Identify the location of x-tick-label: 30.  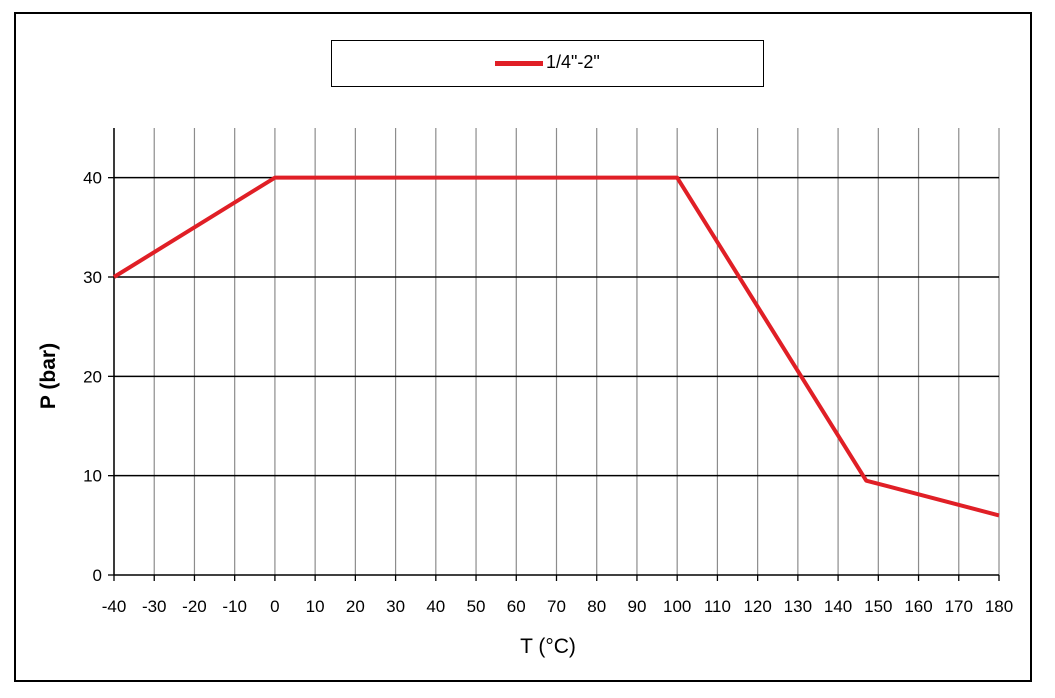
(395, 606).